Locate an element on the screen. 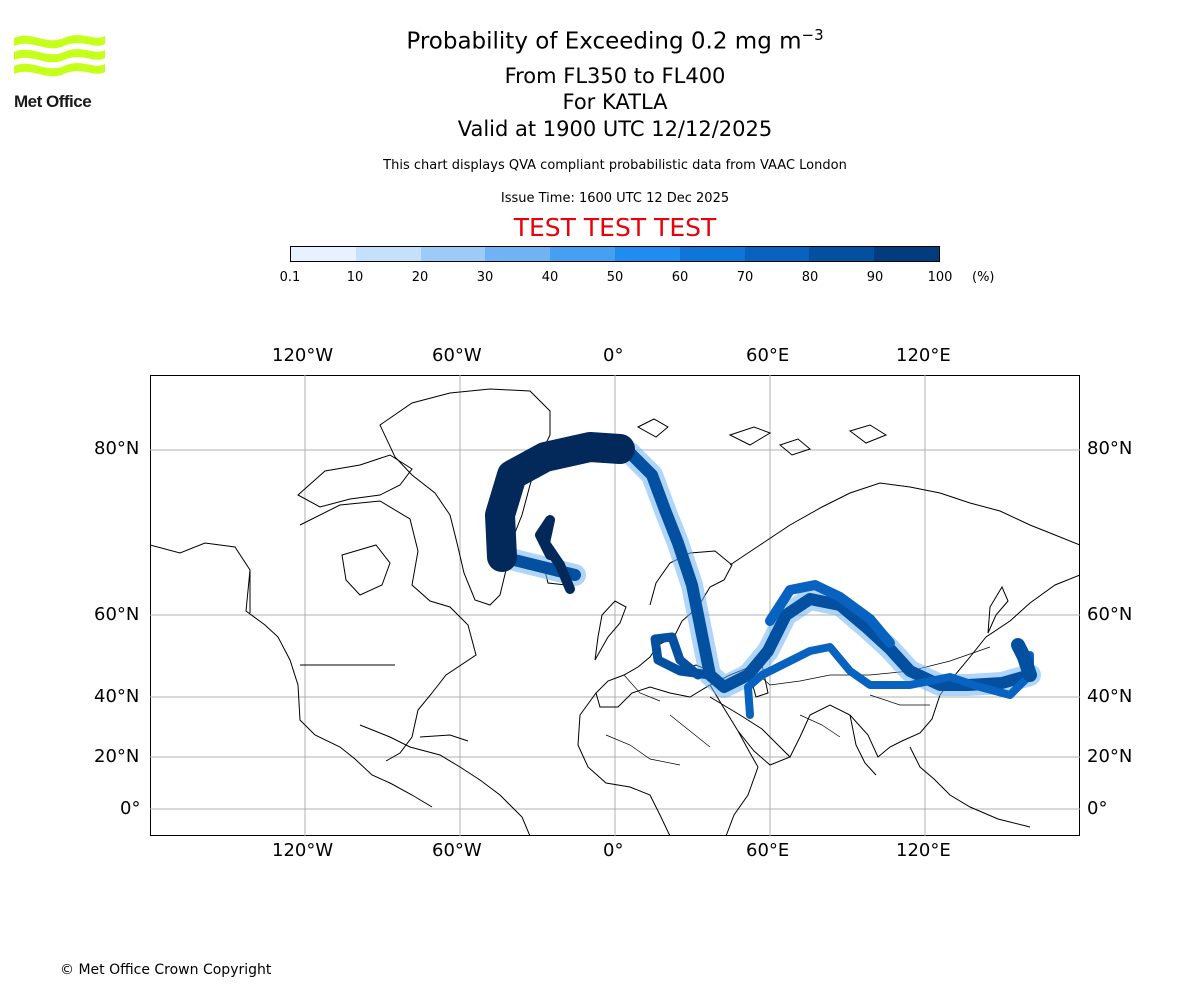 This screenshot has width=1200, height=1000. colorbar-tick-label: 40 is located at coordinates (550, 277).